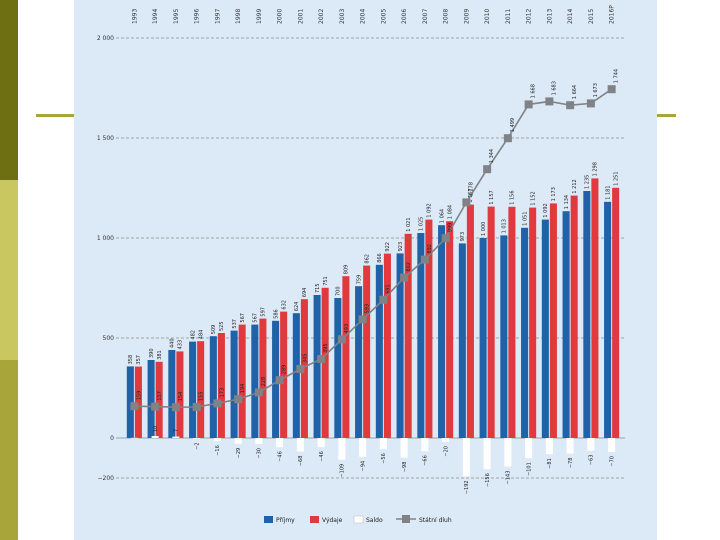 The height and width of the screenshot is (540, 720). I want to click on label-dluh: 1 668, so click(534, 91).